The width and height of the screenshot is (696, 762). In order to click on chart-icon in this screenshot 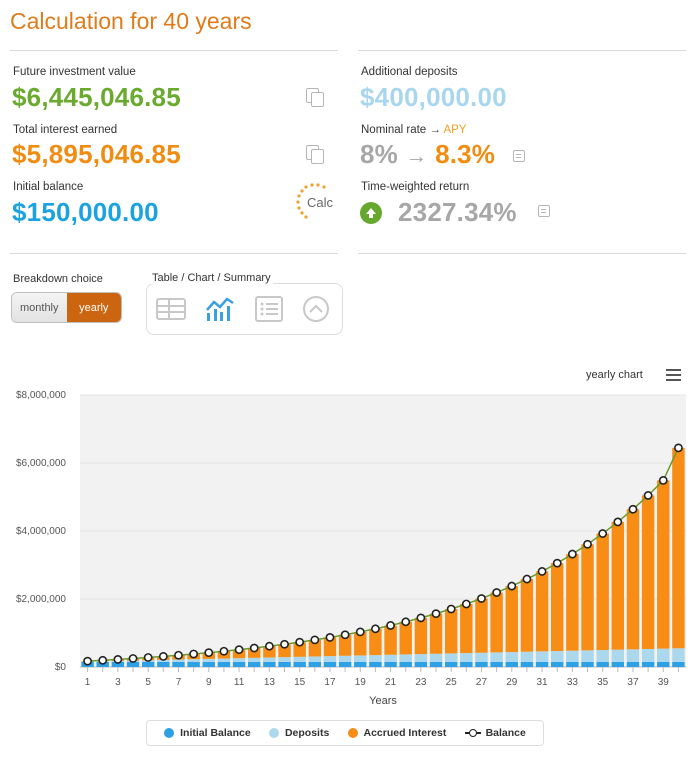, I will do `click(220, 309)`.